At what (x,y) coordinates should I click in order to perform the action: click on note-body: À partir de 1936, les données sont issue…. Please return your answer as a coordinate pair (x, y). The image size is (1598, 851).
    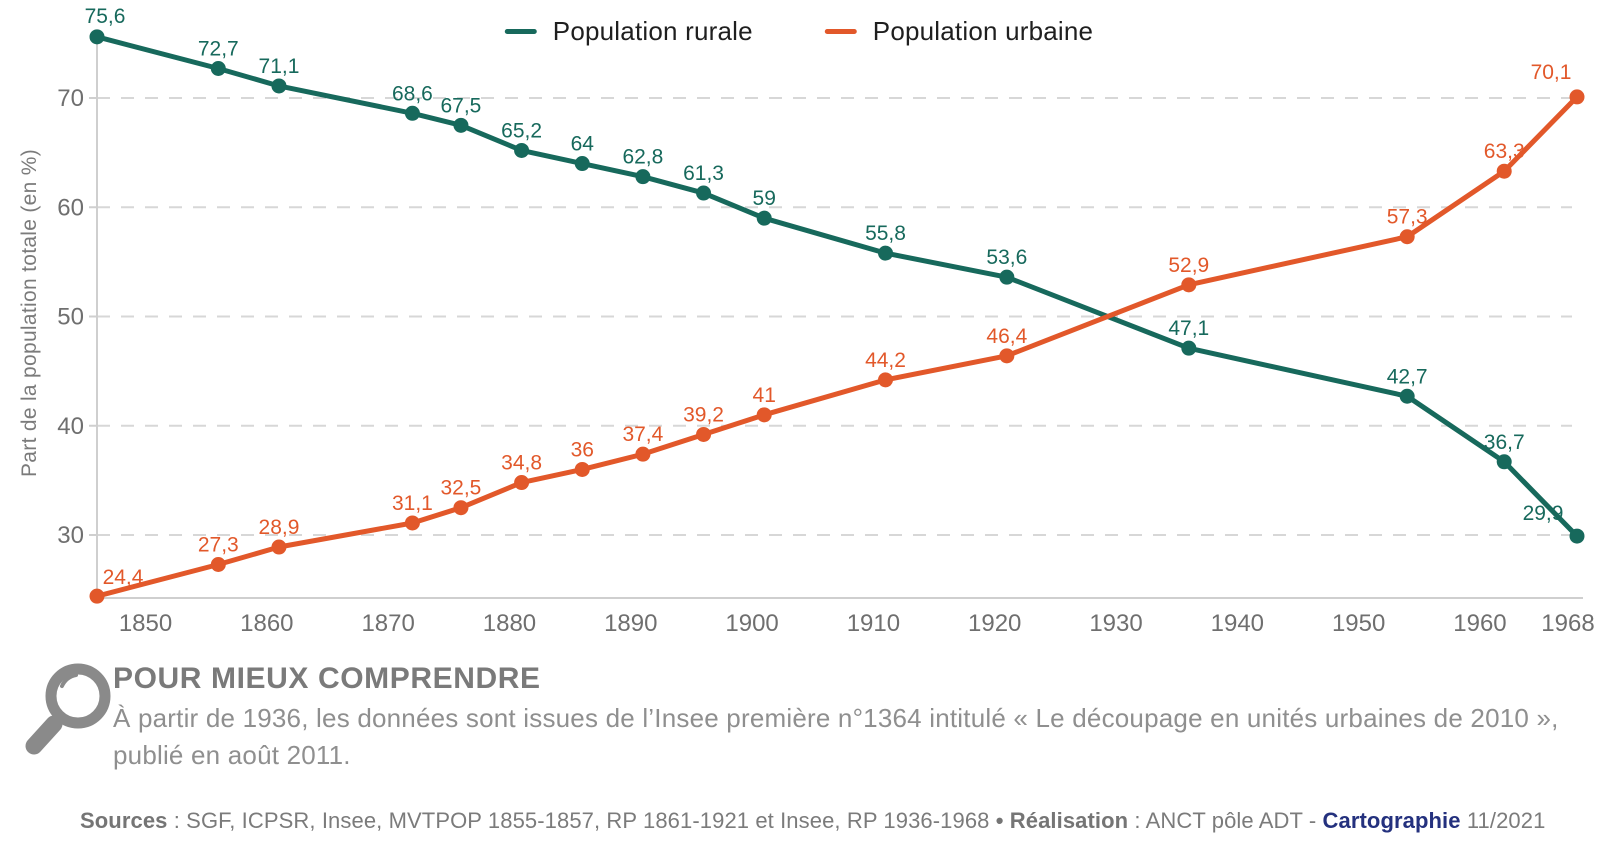
    Looking at the image, I should click on (836, 736).